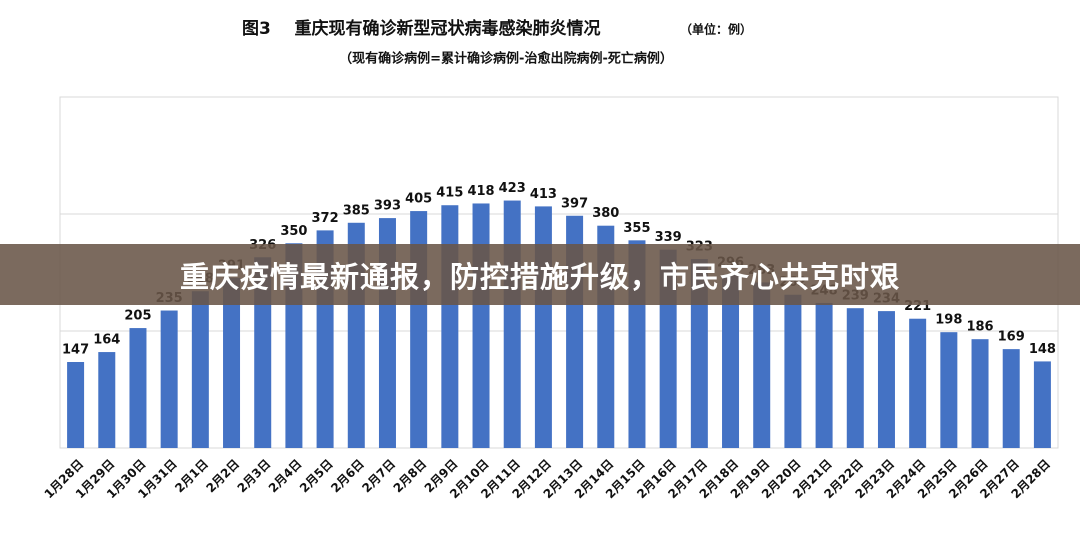  I want to click on value-label: 423, so click(512, 188).